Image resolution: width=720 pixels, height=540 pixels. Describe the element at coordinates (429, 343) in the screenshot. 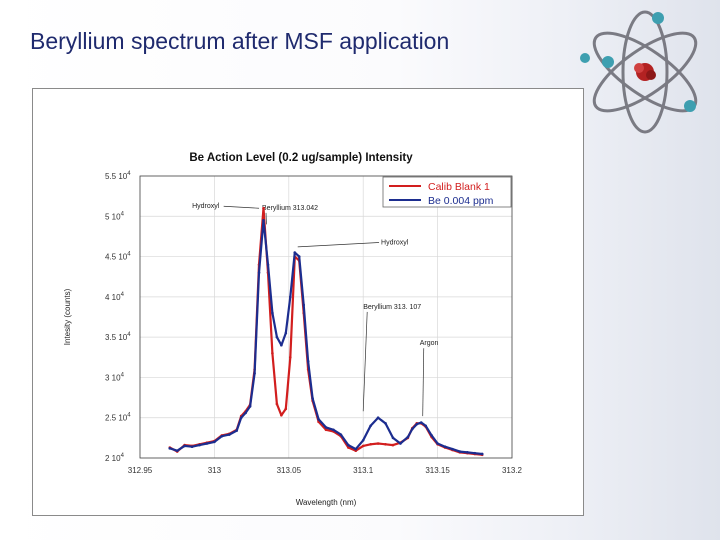

I see `annotation-label: Argon` at that location.